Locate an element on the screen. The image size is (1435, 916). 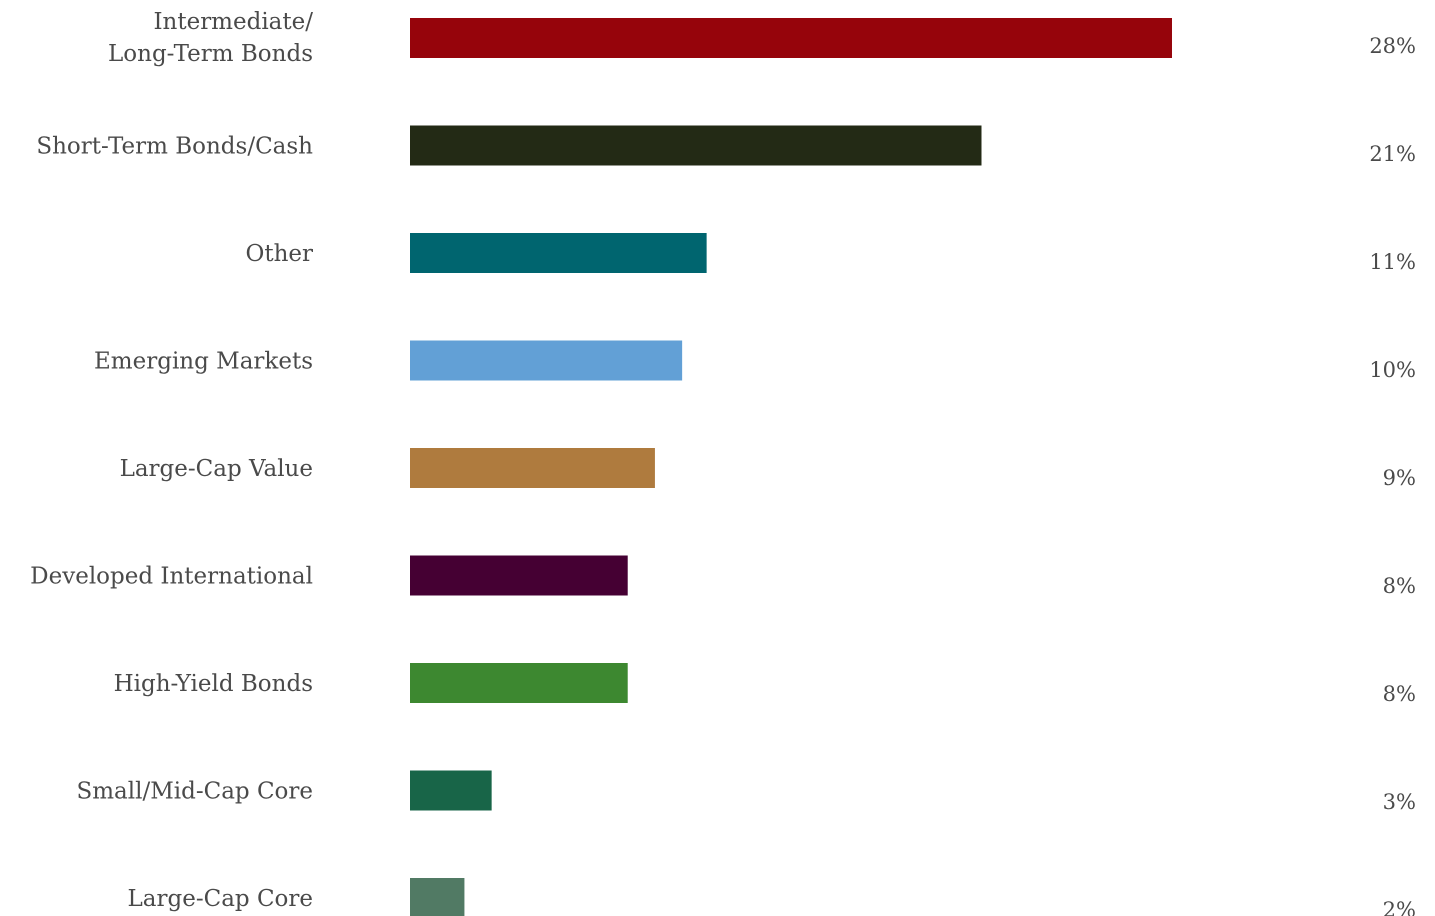
value-label-small-mid-cap-core: 3% is located at coordinates (1399, 802).